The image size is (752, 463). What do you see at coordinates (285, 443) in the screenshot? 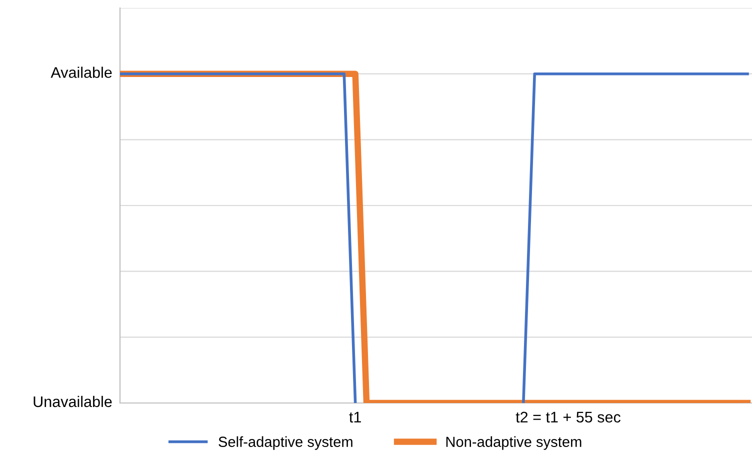
I see `legend-label: Self-adaptive system` at bounding box center [285, 443].